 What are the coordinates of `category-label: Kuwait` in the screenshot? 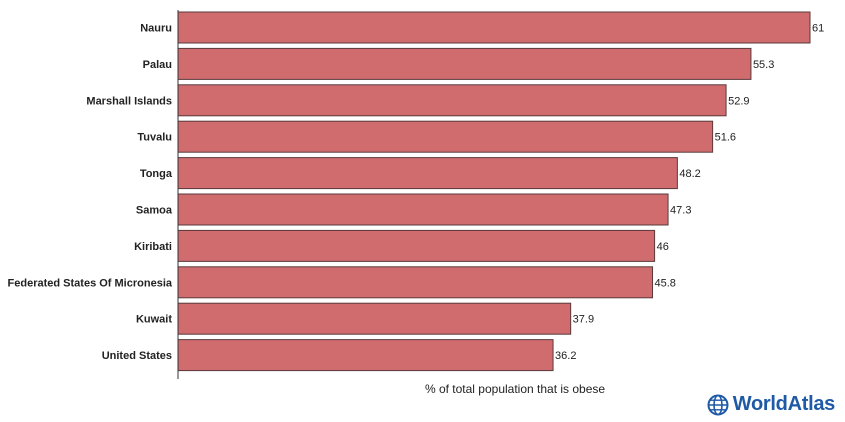 It's located at (154, 320).